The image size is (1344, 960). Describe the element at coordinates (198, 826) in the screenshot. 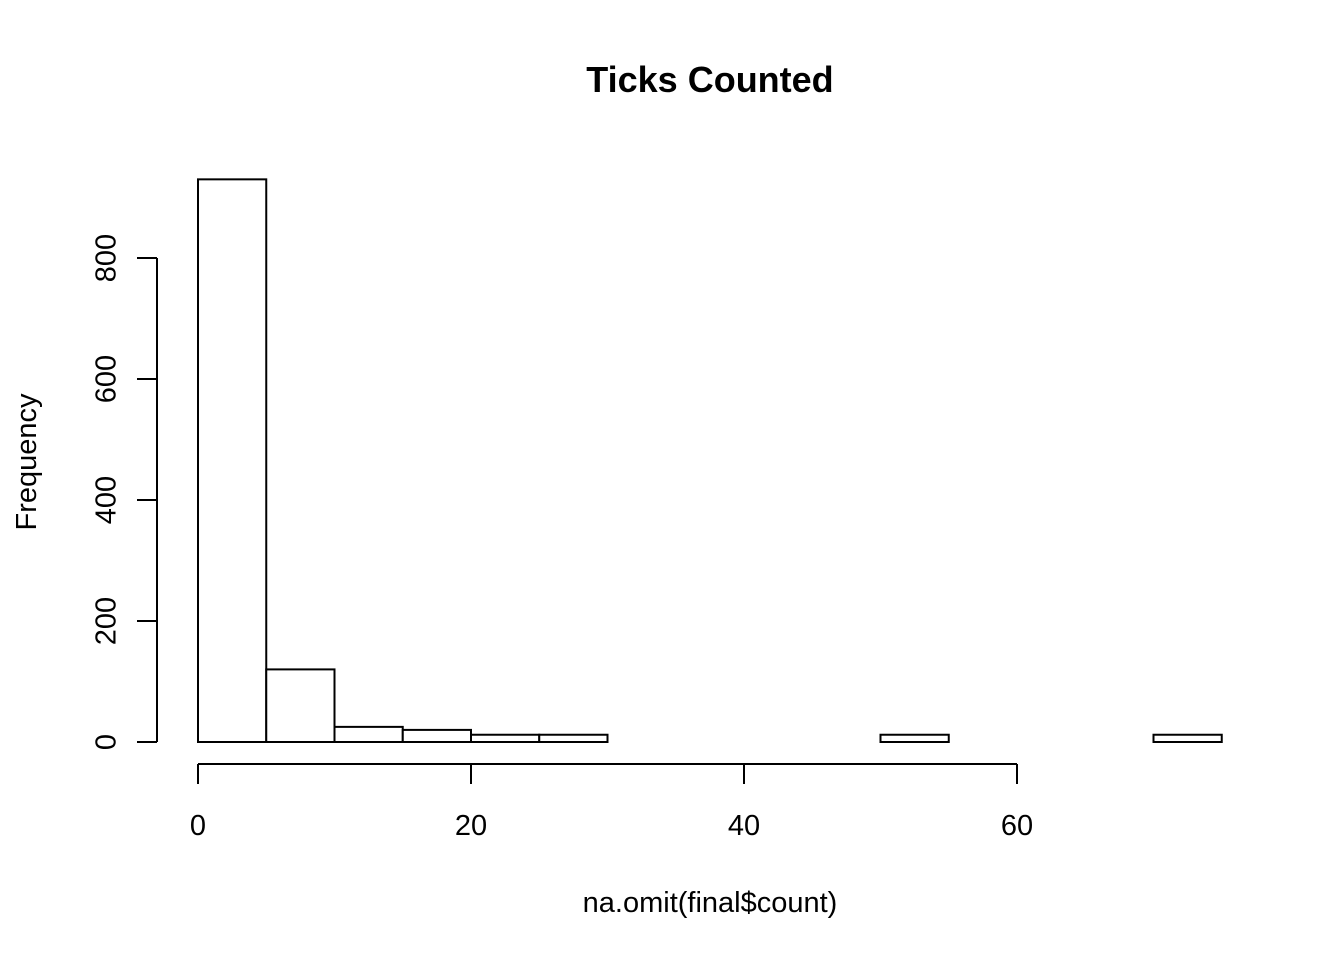

I see `x-tick-label-0: 0` at that location.